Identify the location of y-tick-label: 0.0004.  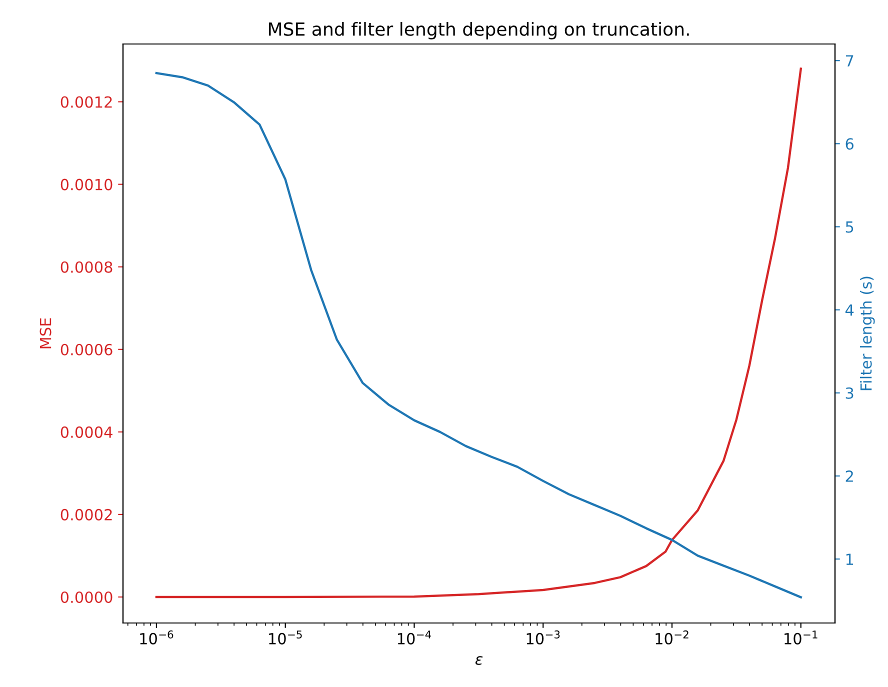
(86, 432).